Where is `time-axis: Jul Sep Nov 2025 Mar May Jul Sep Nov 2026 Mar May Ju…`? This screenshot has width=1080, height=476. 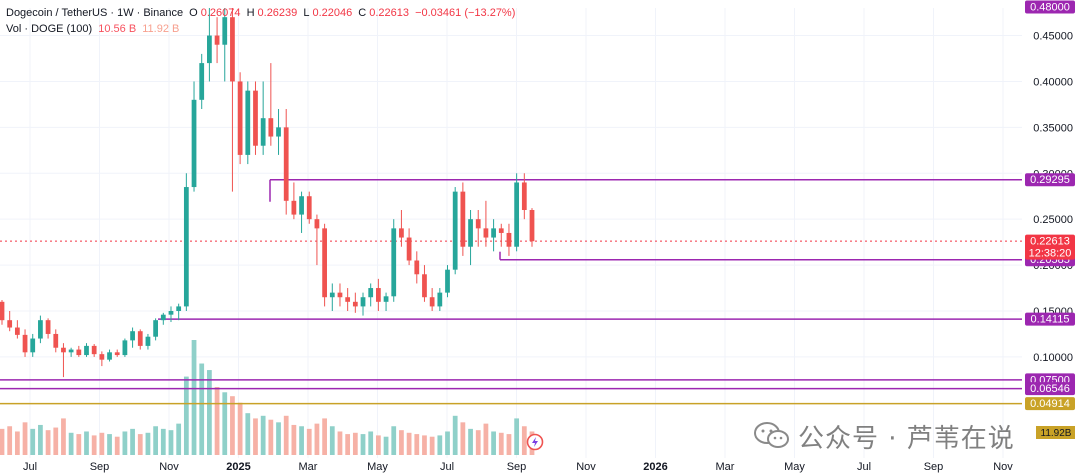
time-axis: Jul Sep Nov 2025 Mar May Jul Sep Nov 2026 Mar May Ju… is located at coordinates (518, 467).